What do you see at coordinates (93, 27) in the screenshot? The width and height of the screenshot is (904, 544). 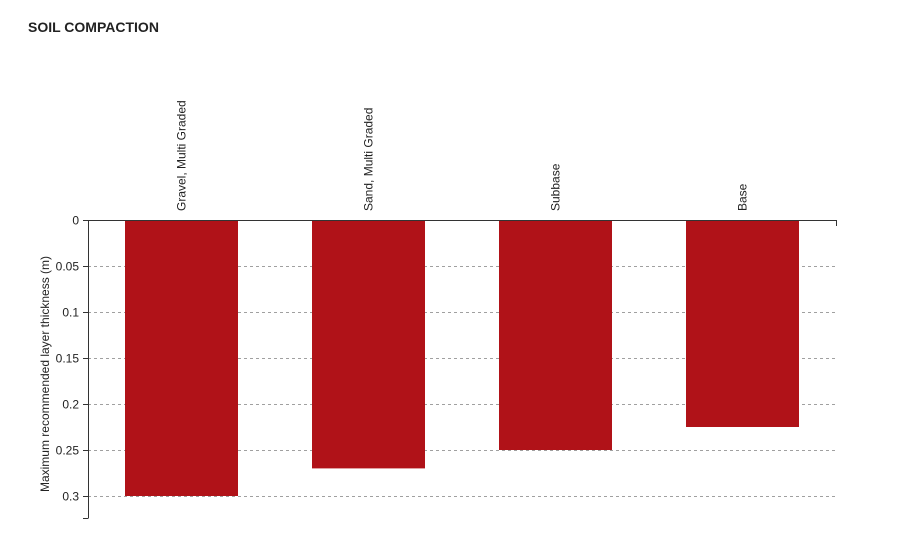 I see `chart-title: SOIL COMPACTION` at bounding box center [93, 27].